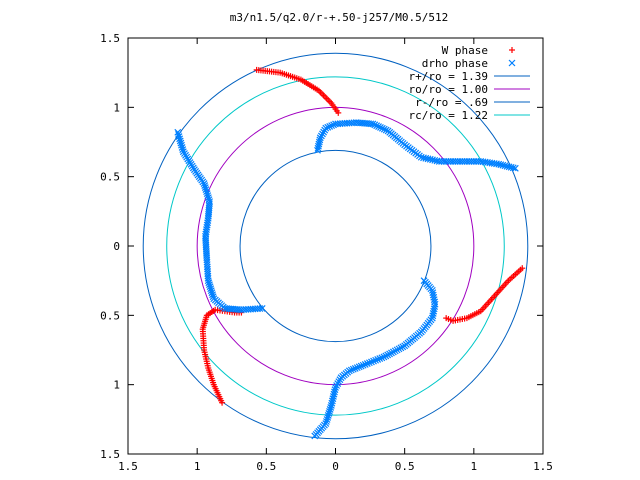  I want to click on legend-label: r+/ro = 1.39, so click(448, 76).